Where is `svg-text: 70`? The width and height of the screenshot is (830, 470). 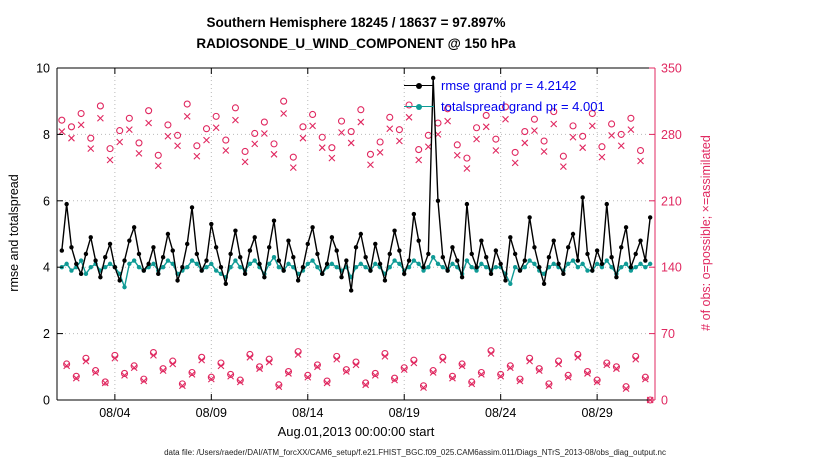 svg-text: 70 is located at coordinates (668, 334).